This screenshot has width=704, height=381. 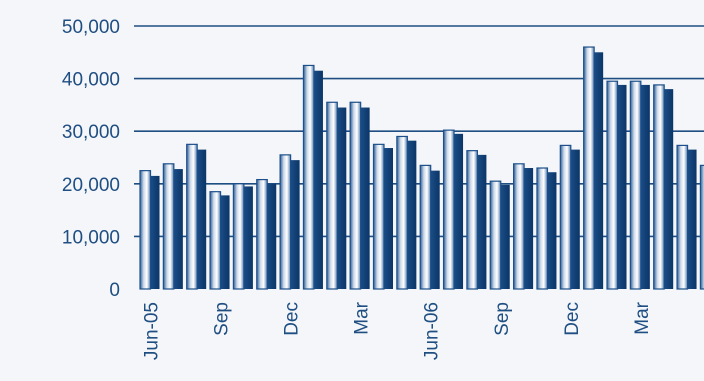 What do you see at coordinates (152, 331) in the screenshot?
I see `x-tick-label: Jun-05` at bounding box center [152, 331].